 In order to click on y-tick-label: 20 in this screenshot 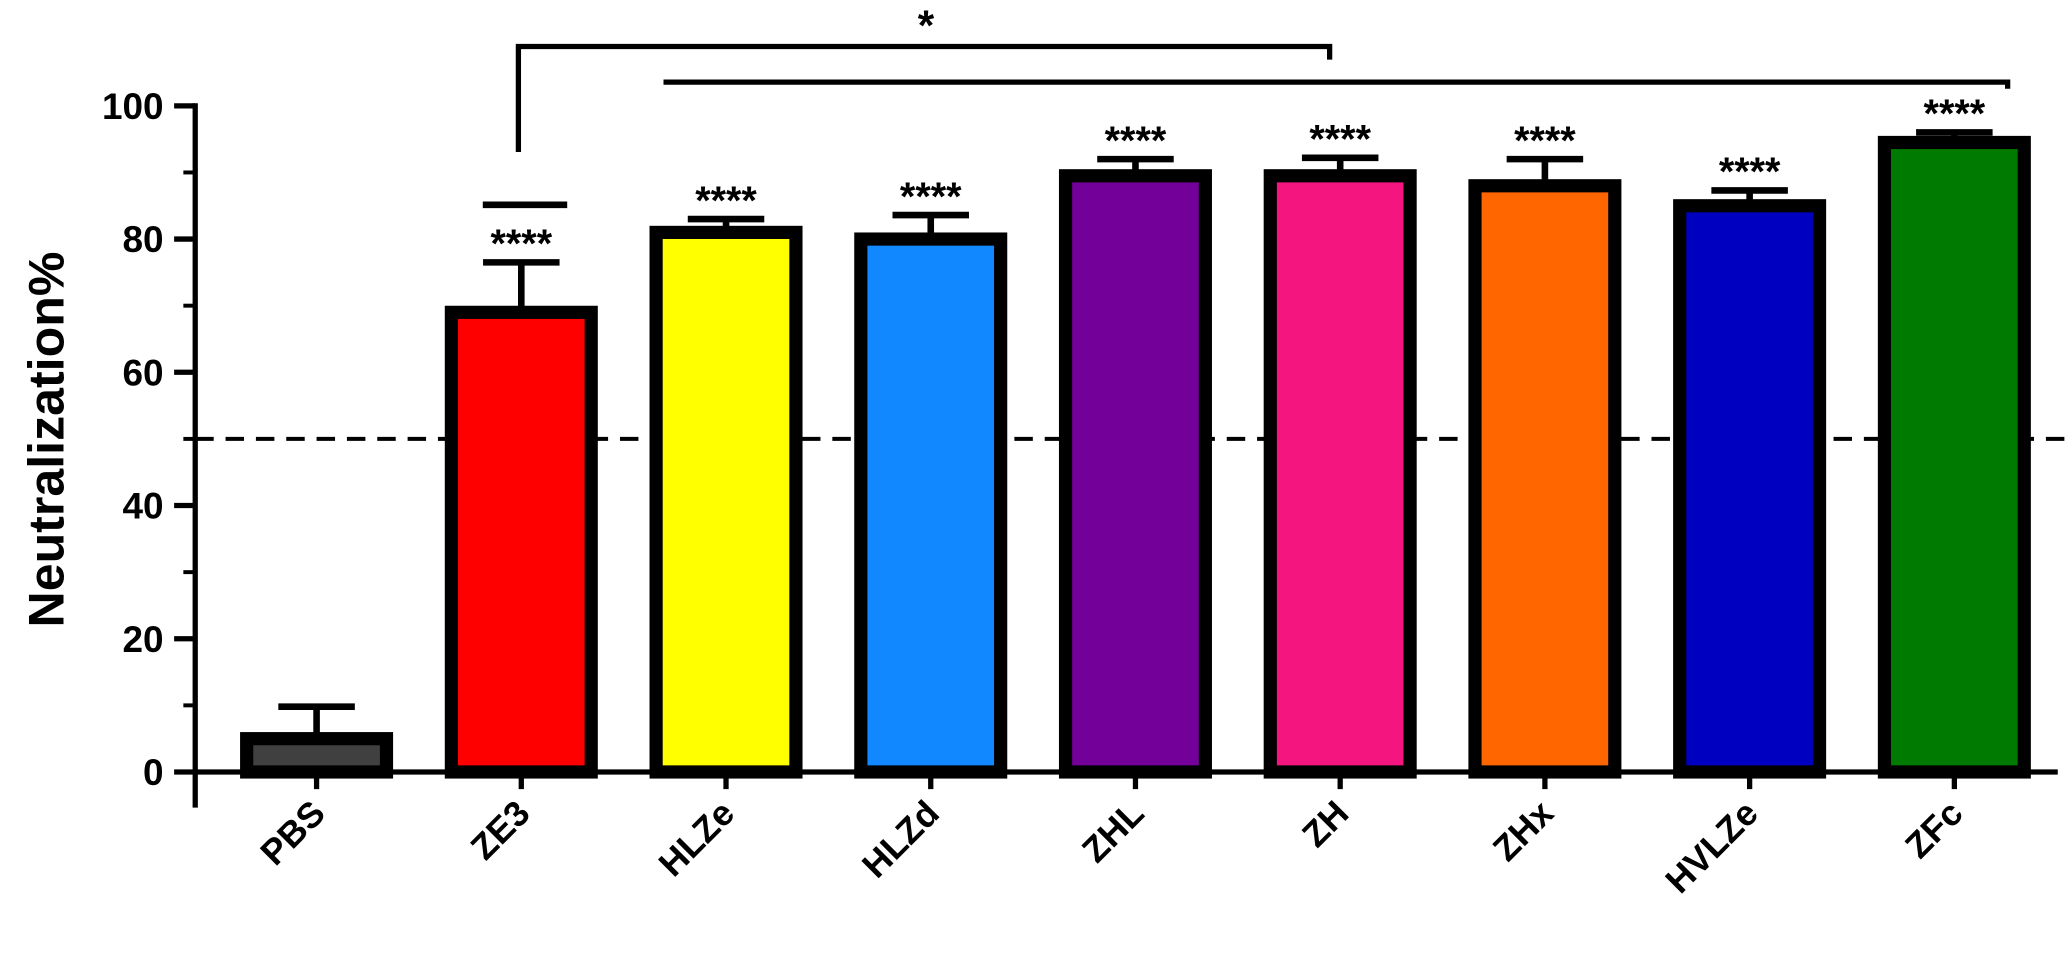, I will do `click(142, 639)`.